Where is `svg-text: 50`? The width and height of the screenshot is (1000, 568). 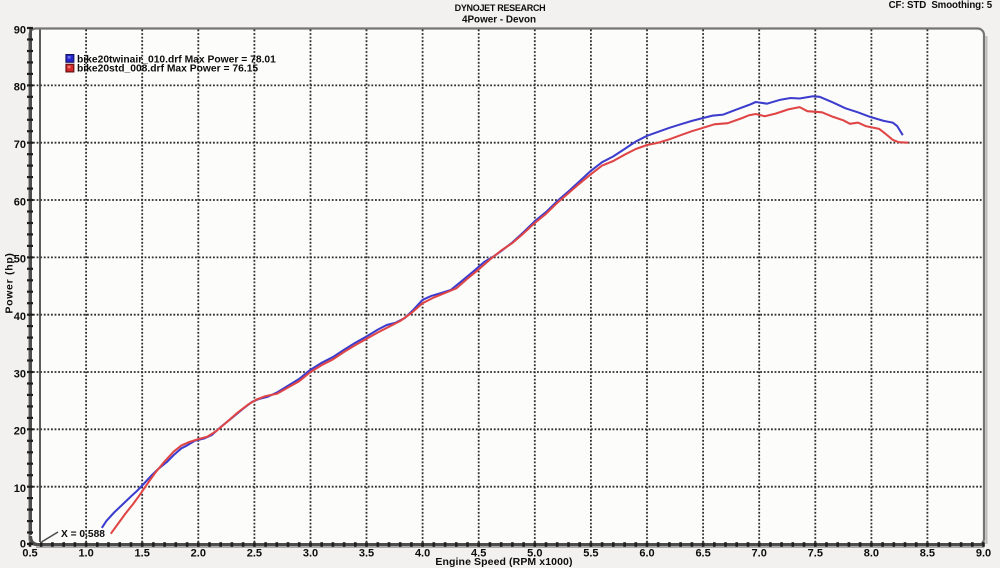 svg-text: 50 is located at coordinates (20, 260).